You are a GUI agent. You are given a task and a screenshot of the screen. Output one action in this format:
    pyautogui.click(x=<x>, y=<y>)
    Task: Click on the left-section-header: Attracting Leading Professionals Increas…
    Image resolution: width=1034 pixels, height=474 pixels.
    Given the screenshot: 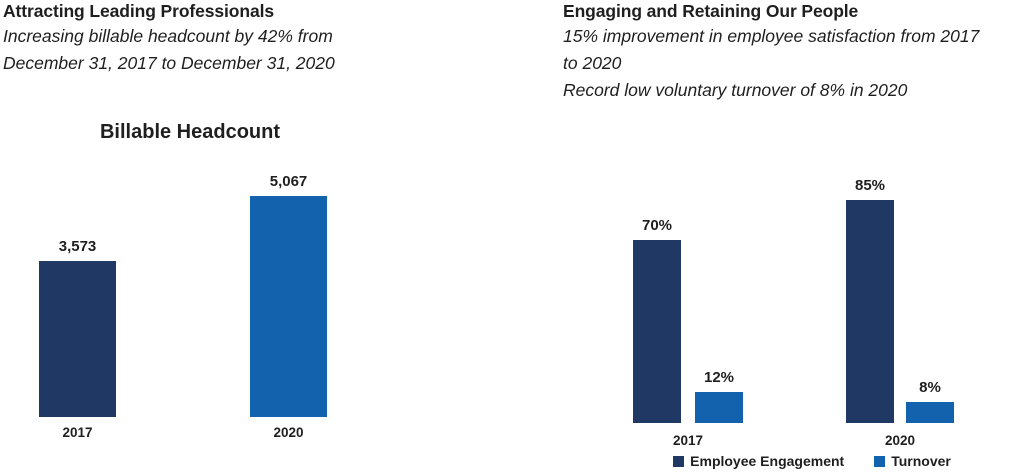 What is the action you would take?
    pyautogui.click(x=218, y=38)
    